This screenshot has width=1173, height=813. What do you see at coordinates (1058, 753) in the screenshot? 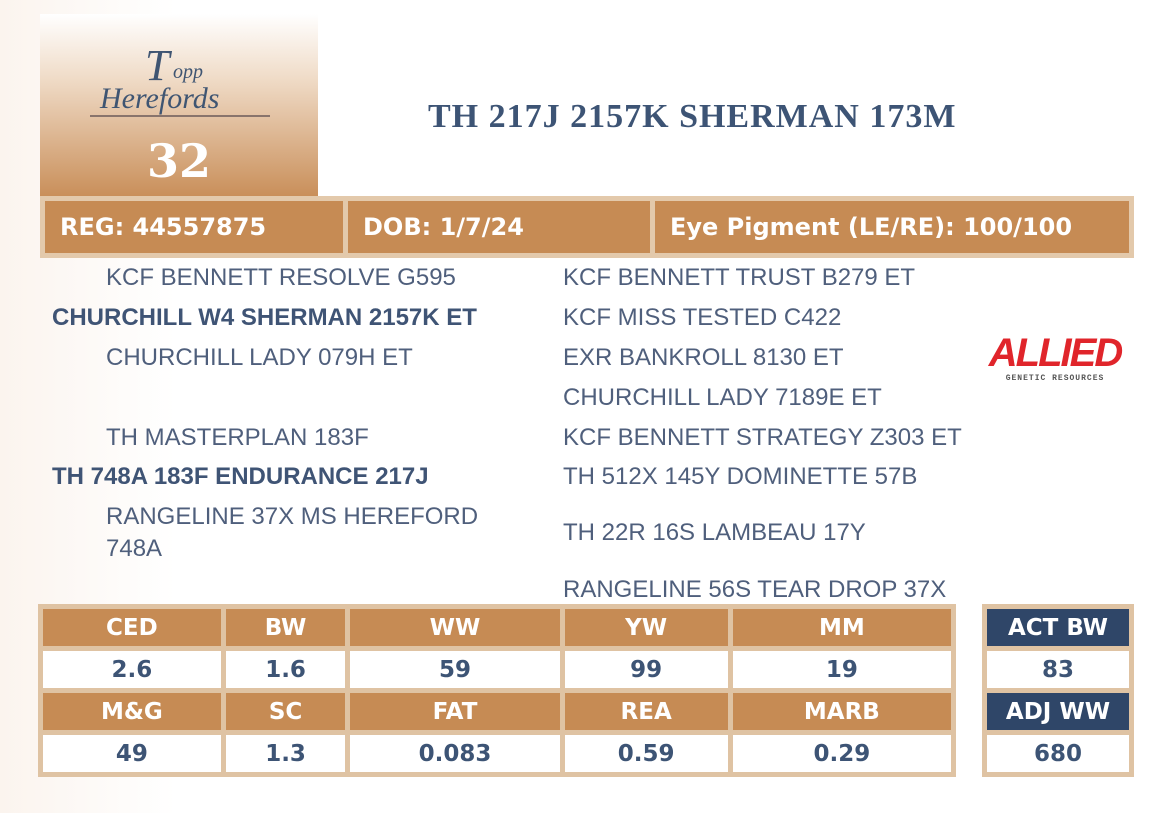
I see `adj-ww-value: 680` at bounding box center [1058, 753].